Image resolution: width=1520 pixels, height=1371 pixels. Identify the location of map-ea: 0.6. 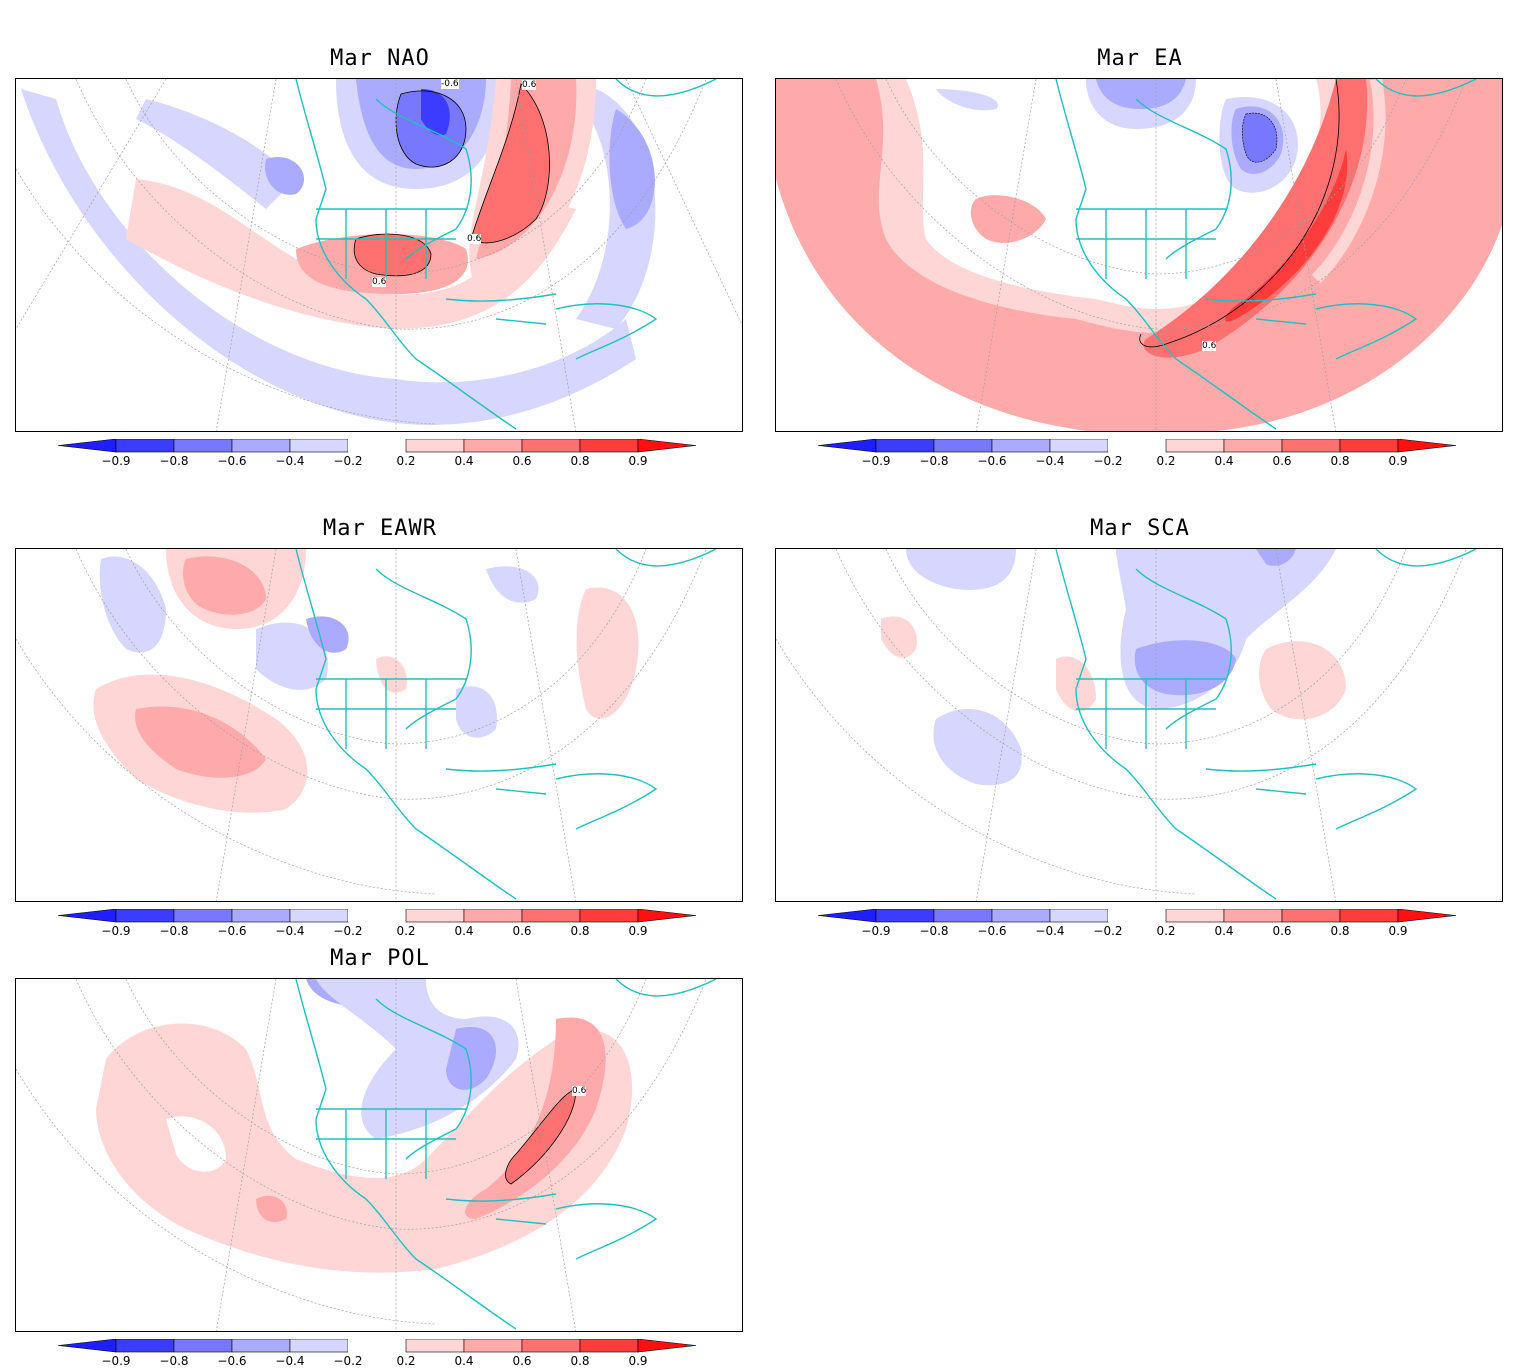
(1139, 255).